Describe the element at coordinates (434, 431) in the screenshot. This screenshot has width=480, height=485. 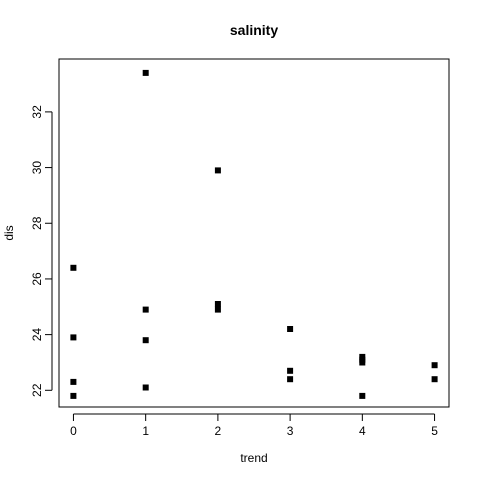
I see `x-tick-label: 5` at that location.